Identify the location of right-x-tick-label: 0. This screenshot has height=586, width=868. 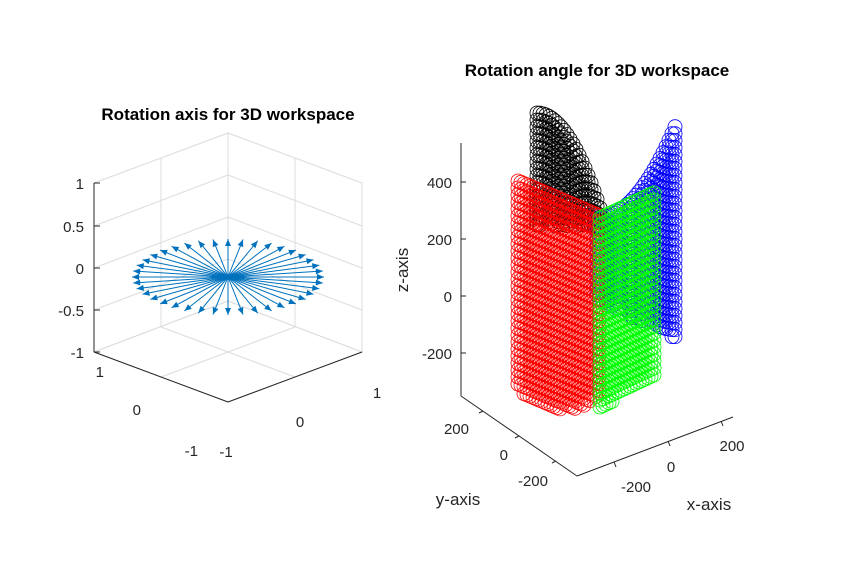
(671, 467).